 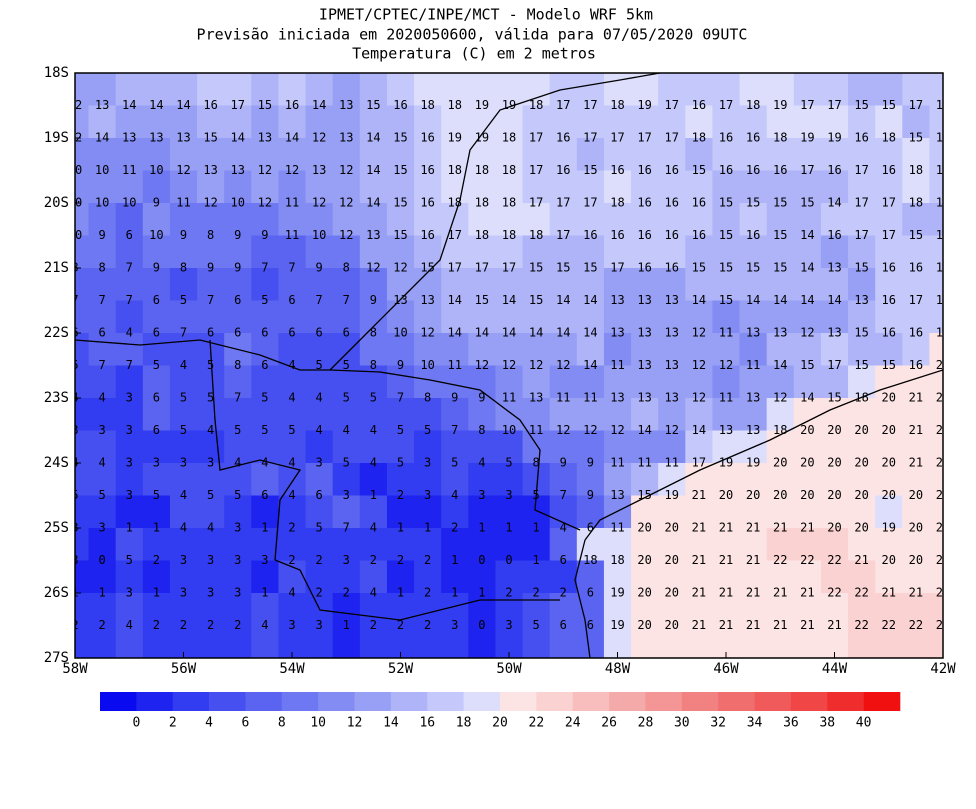 What do you see at coordinates (265, 170) in the screenshot?
I see `temperature-value: 12` at bounding box center [265, 170].